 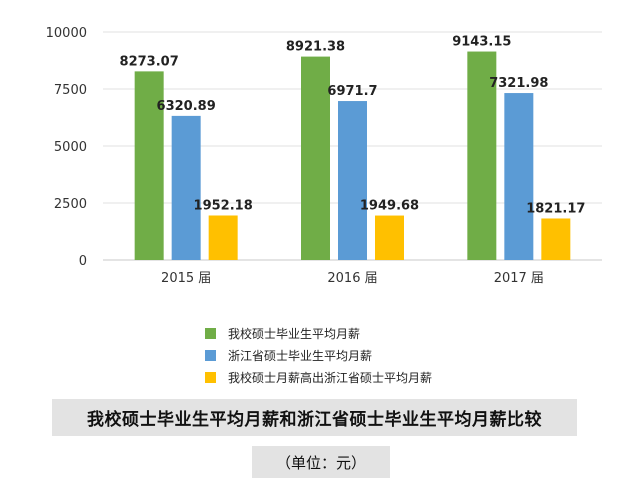 I want to click on x-tick-label: 2015 届, so click(x=186, y=278).